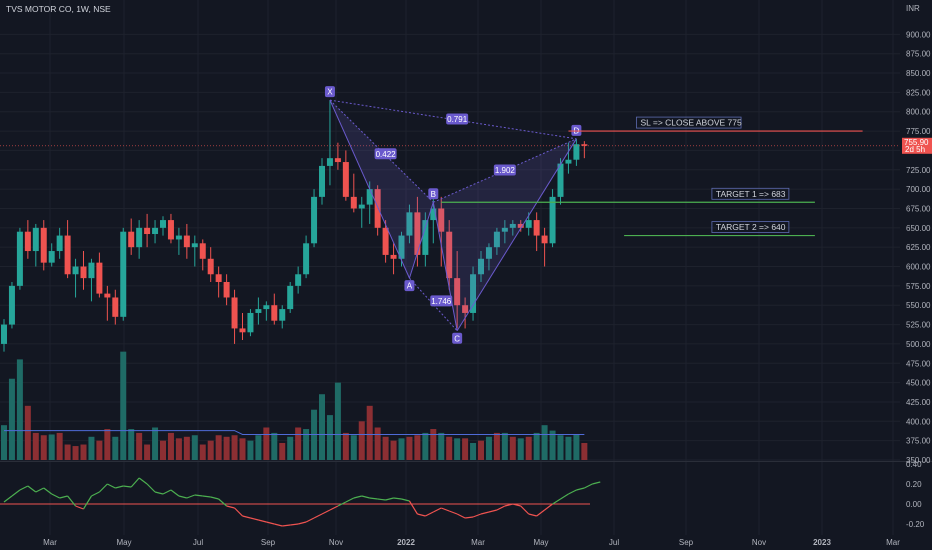 The height and width of the screenshot is (550, 932). What do you see at coordinates (918, 286) in the screenshot?
I see `price-tick-label: 575.00` at bounding box center [918, 286].